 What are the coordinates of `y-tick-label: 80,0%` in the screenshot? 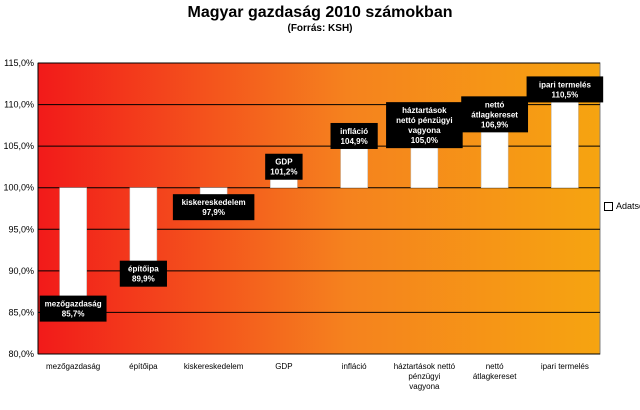 It's located at (21, 354).